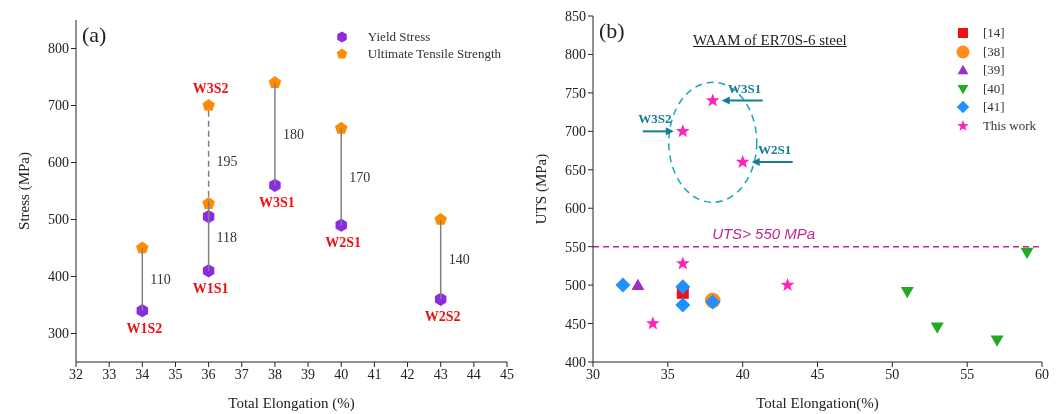 This screenshot has height=414, width=1058. I want to click on x-tick-label: 55, so click(967, 374).